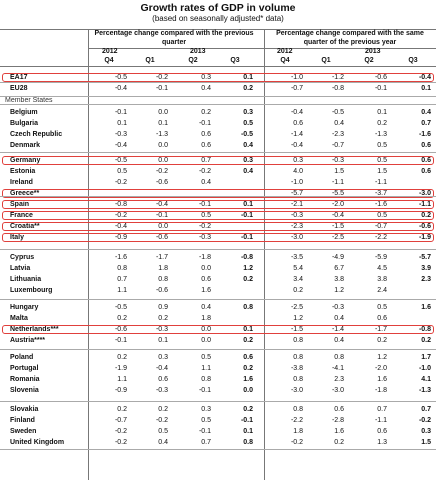 The width and height of the screenshot is (436, 480). What do you see at coordinates (150, 60) in the screenshot?
I see `quarter-label: Q1` at bounding box center [150, 60].